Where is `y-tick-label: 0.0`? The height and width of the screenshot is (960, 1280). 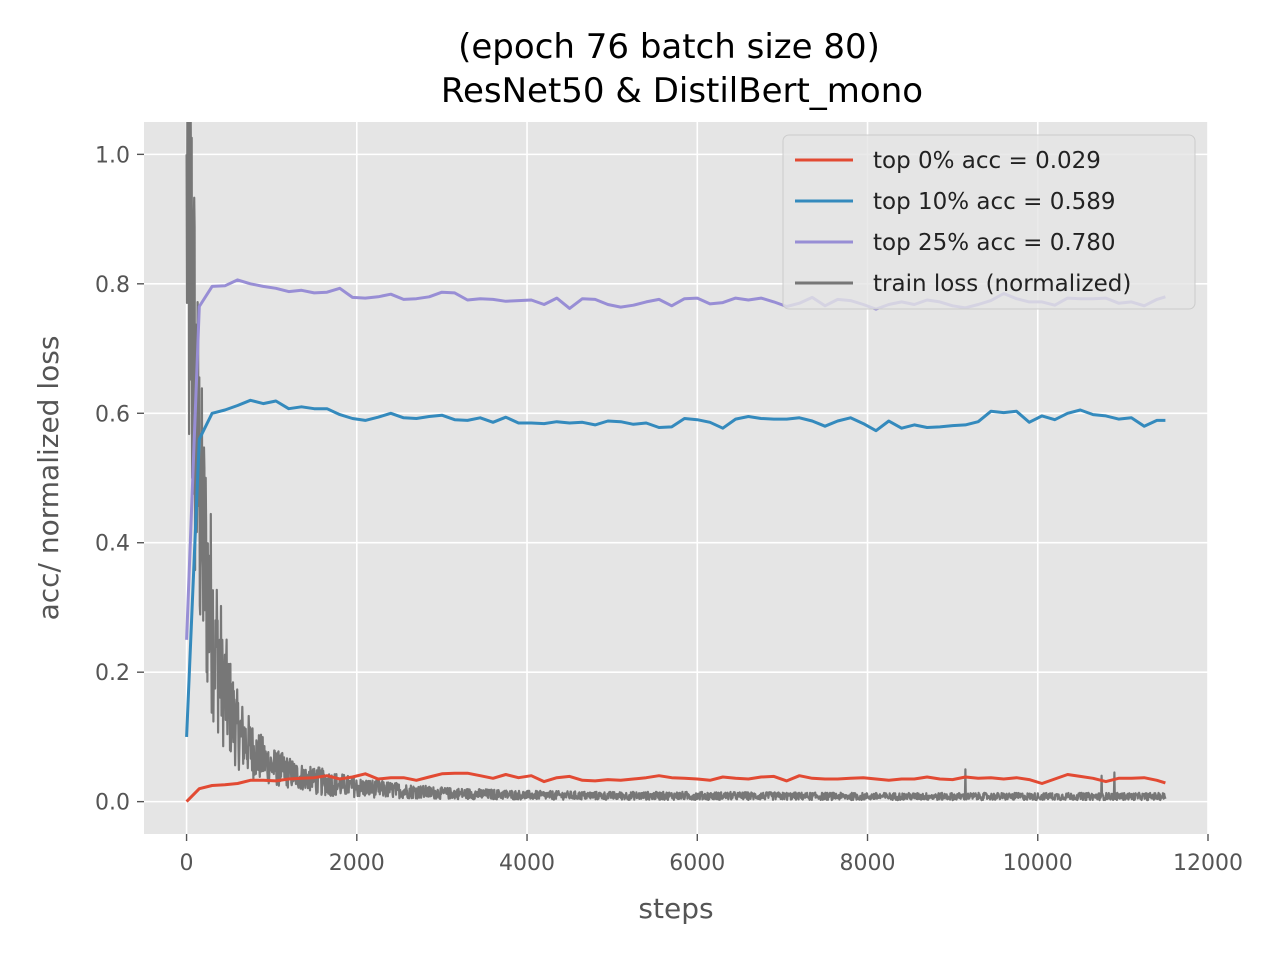 y-tick-label: 0.0 is located at coordinates (112, 803).